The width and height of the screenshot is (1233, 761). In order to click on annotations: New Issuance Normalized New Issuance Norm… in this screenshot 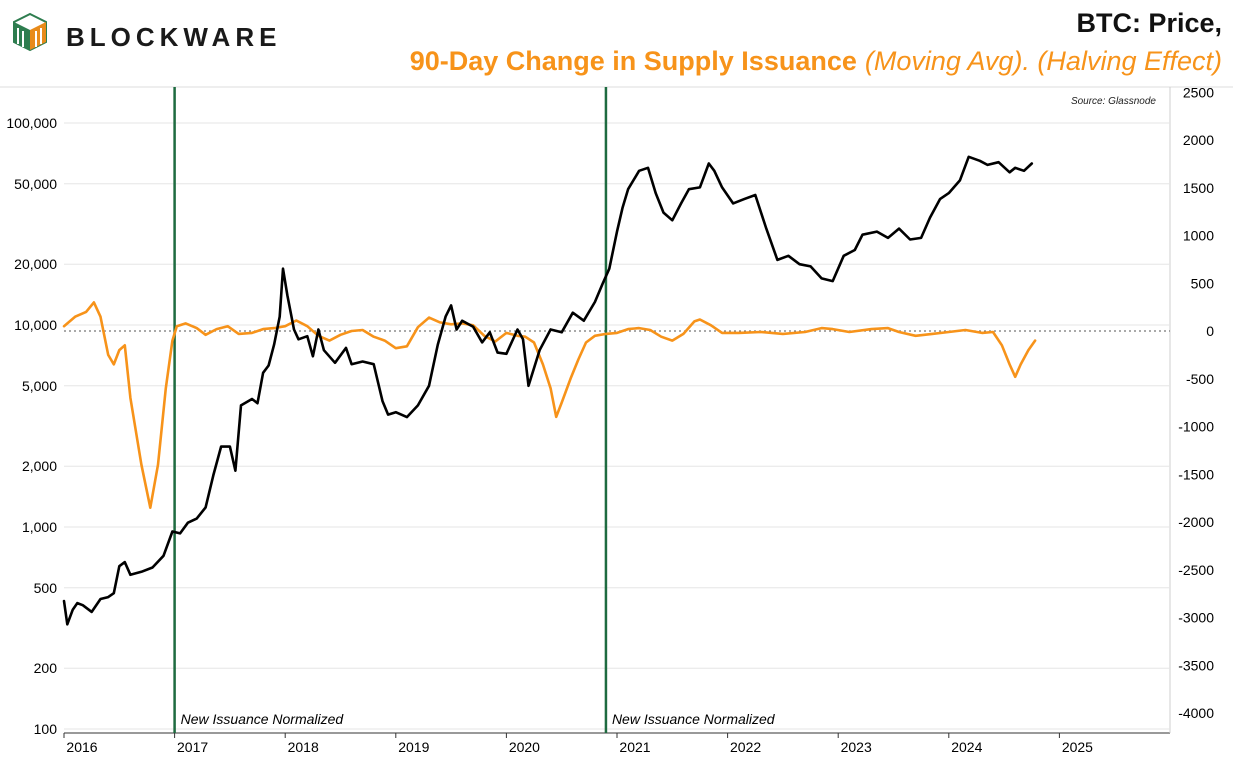, I will do `click(478, 719)`.